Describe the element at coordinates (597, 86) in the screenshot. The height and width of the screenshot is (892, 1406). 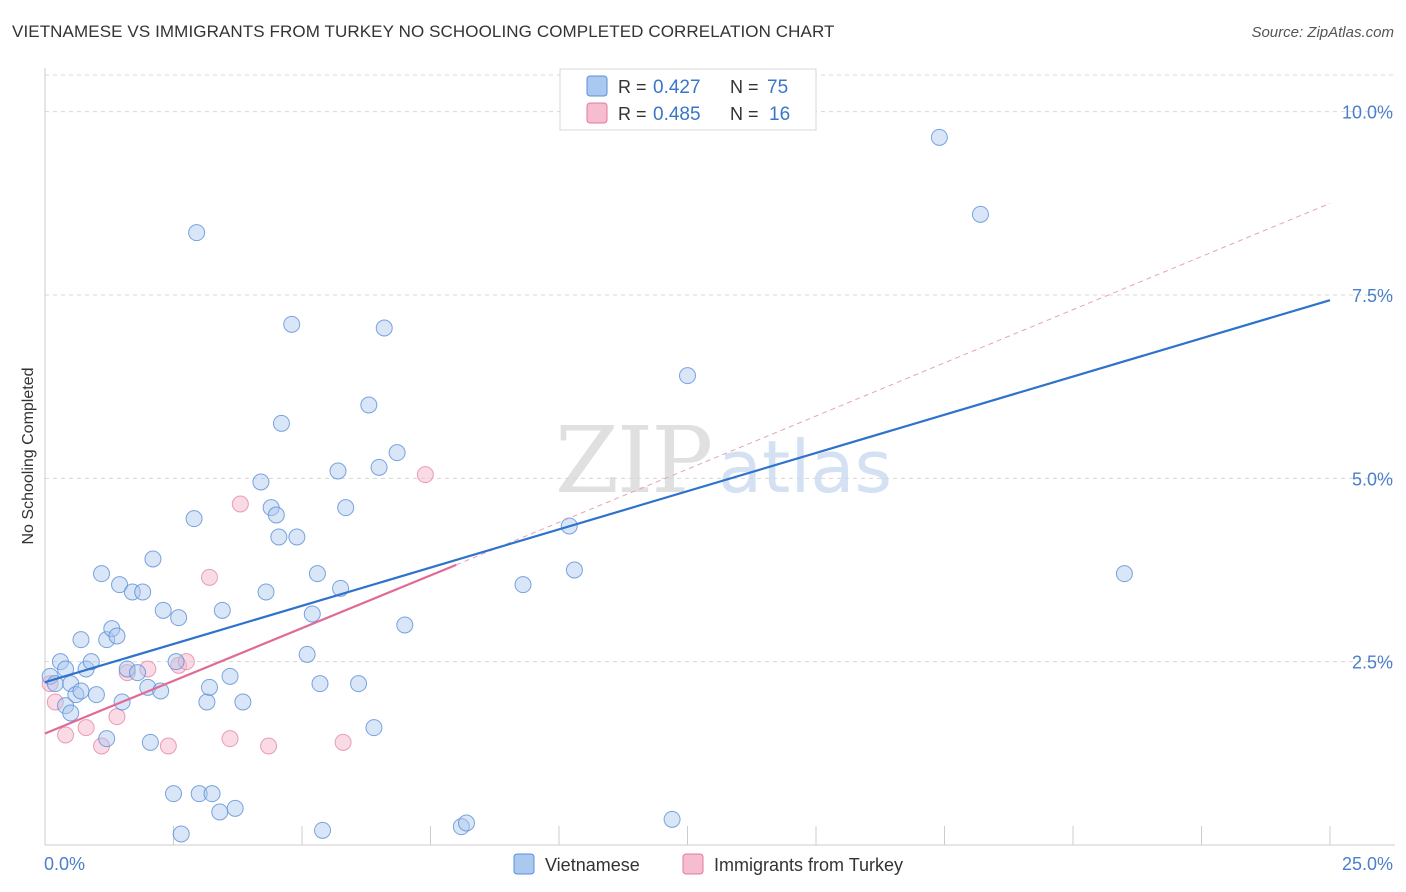
I see `legend-swatch-vietnamese` at that location.